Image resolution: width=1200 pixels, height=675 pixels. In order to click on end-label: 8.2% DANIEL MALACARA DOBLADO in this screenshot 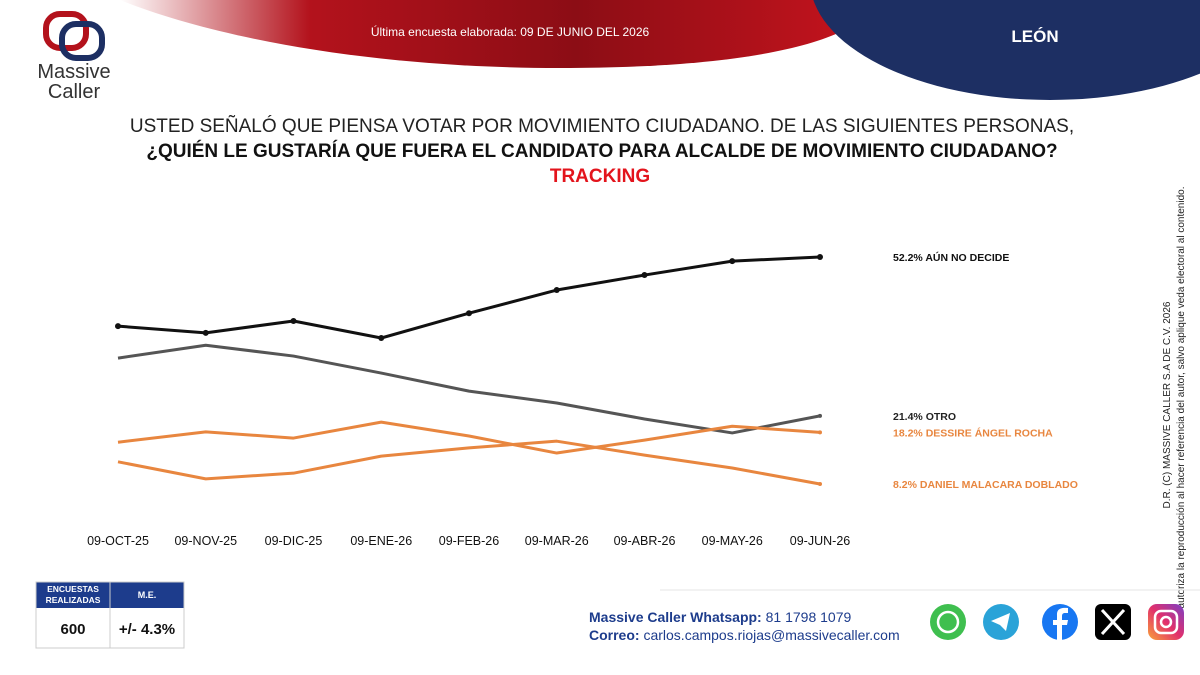, I will do `click(985, 485)`.